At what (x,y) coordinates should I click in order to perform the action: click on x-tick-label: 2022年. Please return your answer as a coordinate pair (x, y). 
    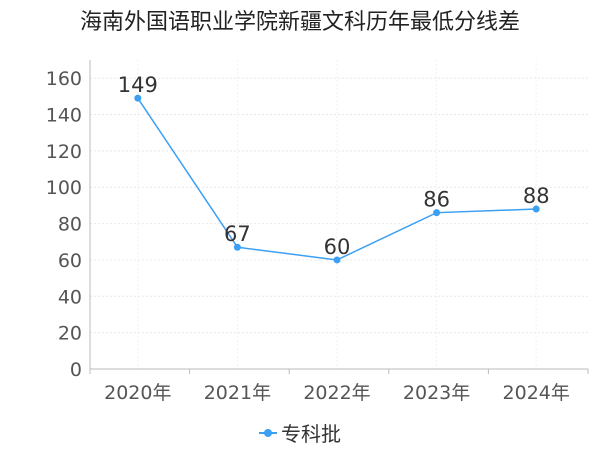
    Looking at the image, I should click on (336, 393).